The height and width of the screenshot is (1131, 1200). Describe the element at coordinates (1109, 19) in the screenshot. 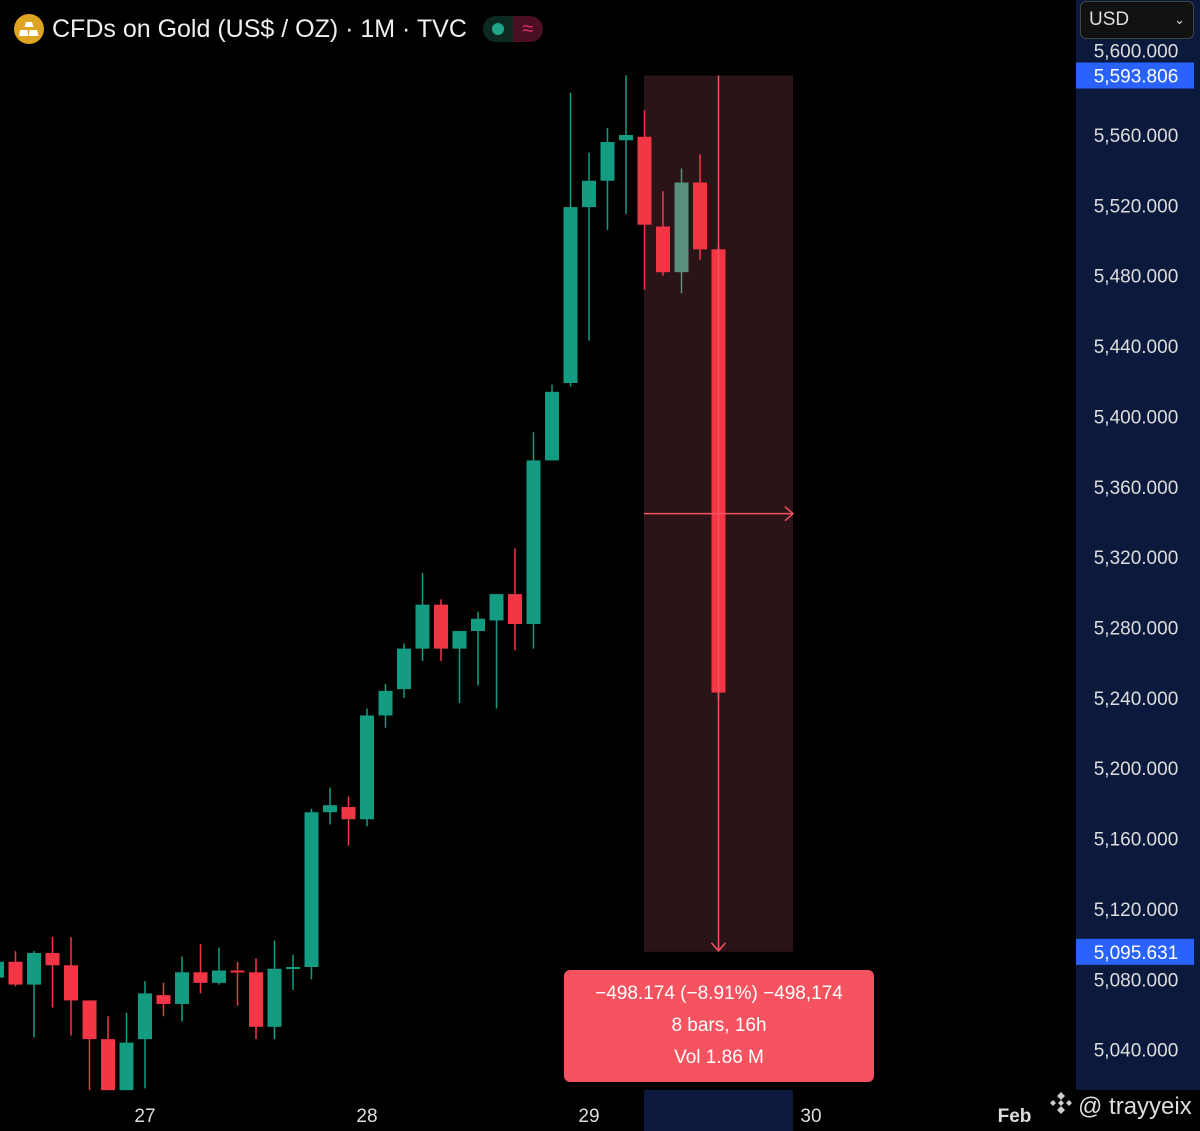

I see `currency-value: USD` at that location.